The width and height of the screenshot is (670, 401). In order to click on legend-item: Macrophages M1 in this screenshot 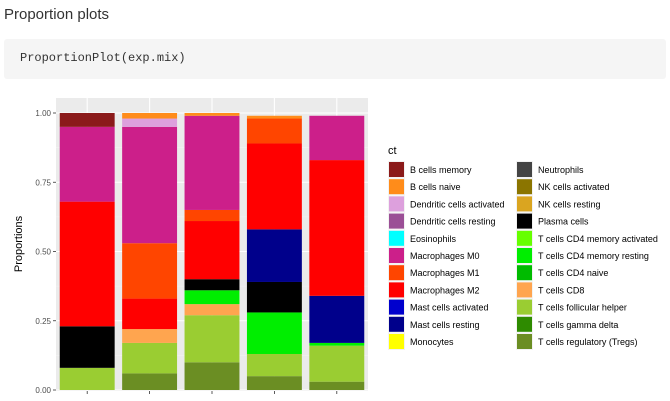, I will do `click(434, 273)`.